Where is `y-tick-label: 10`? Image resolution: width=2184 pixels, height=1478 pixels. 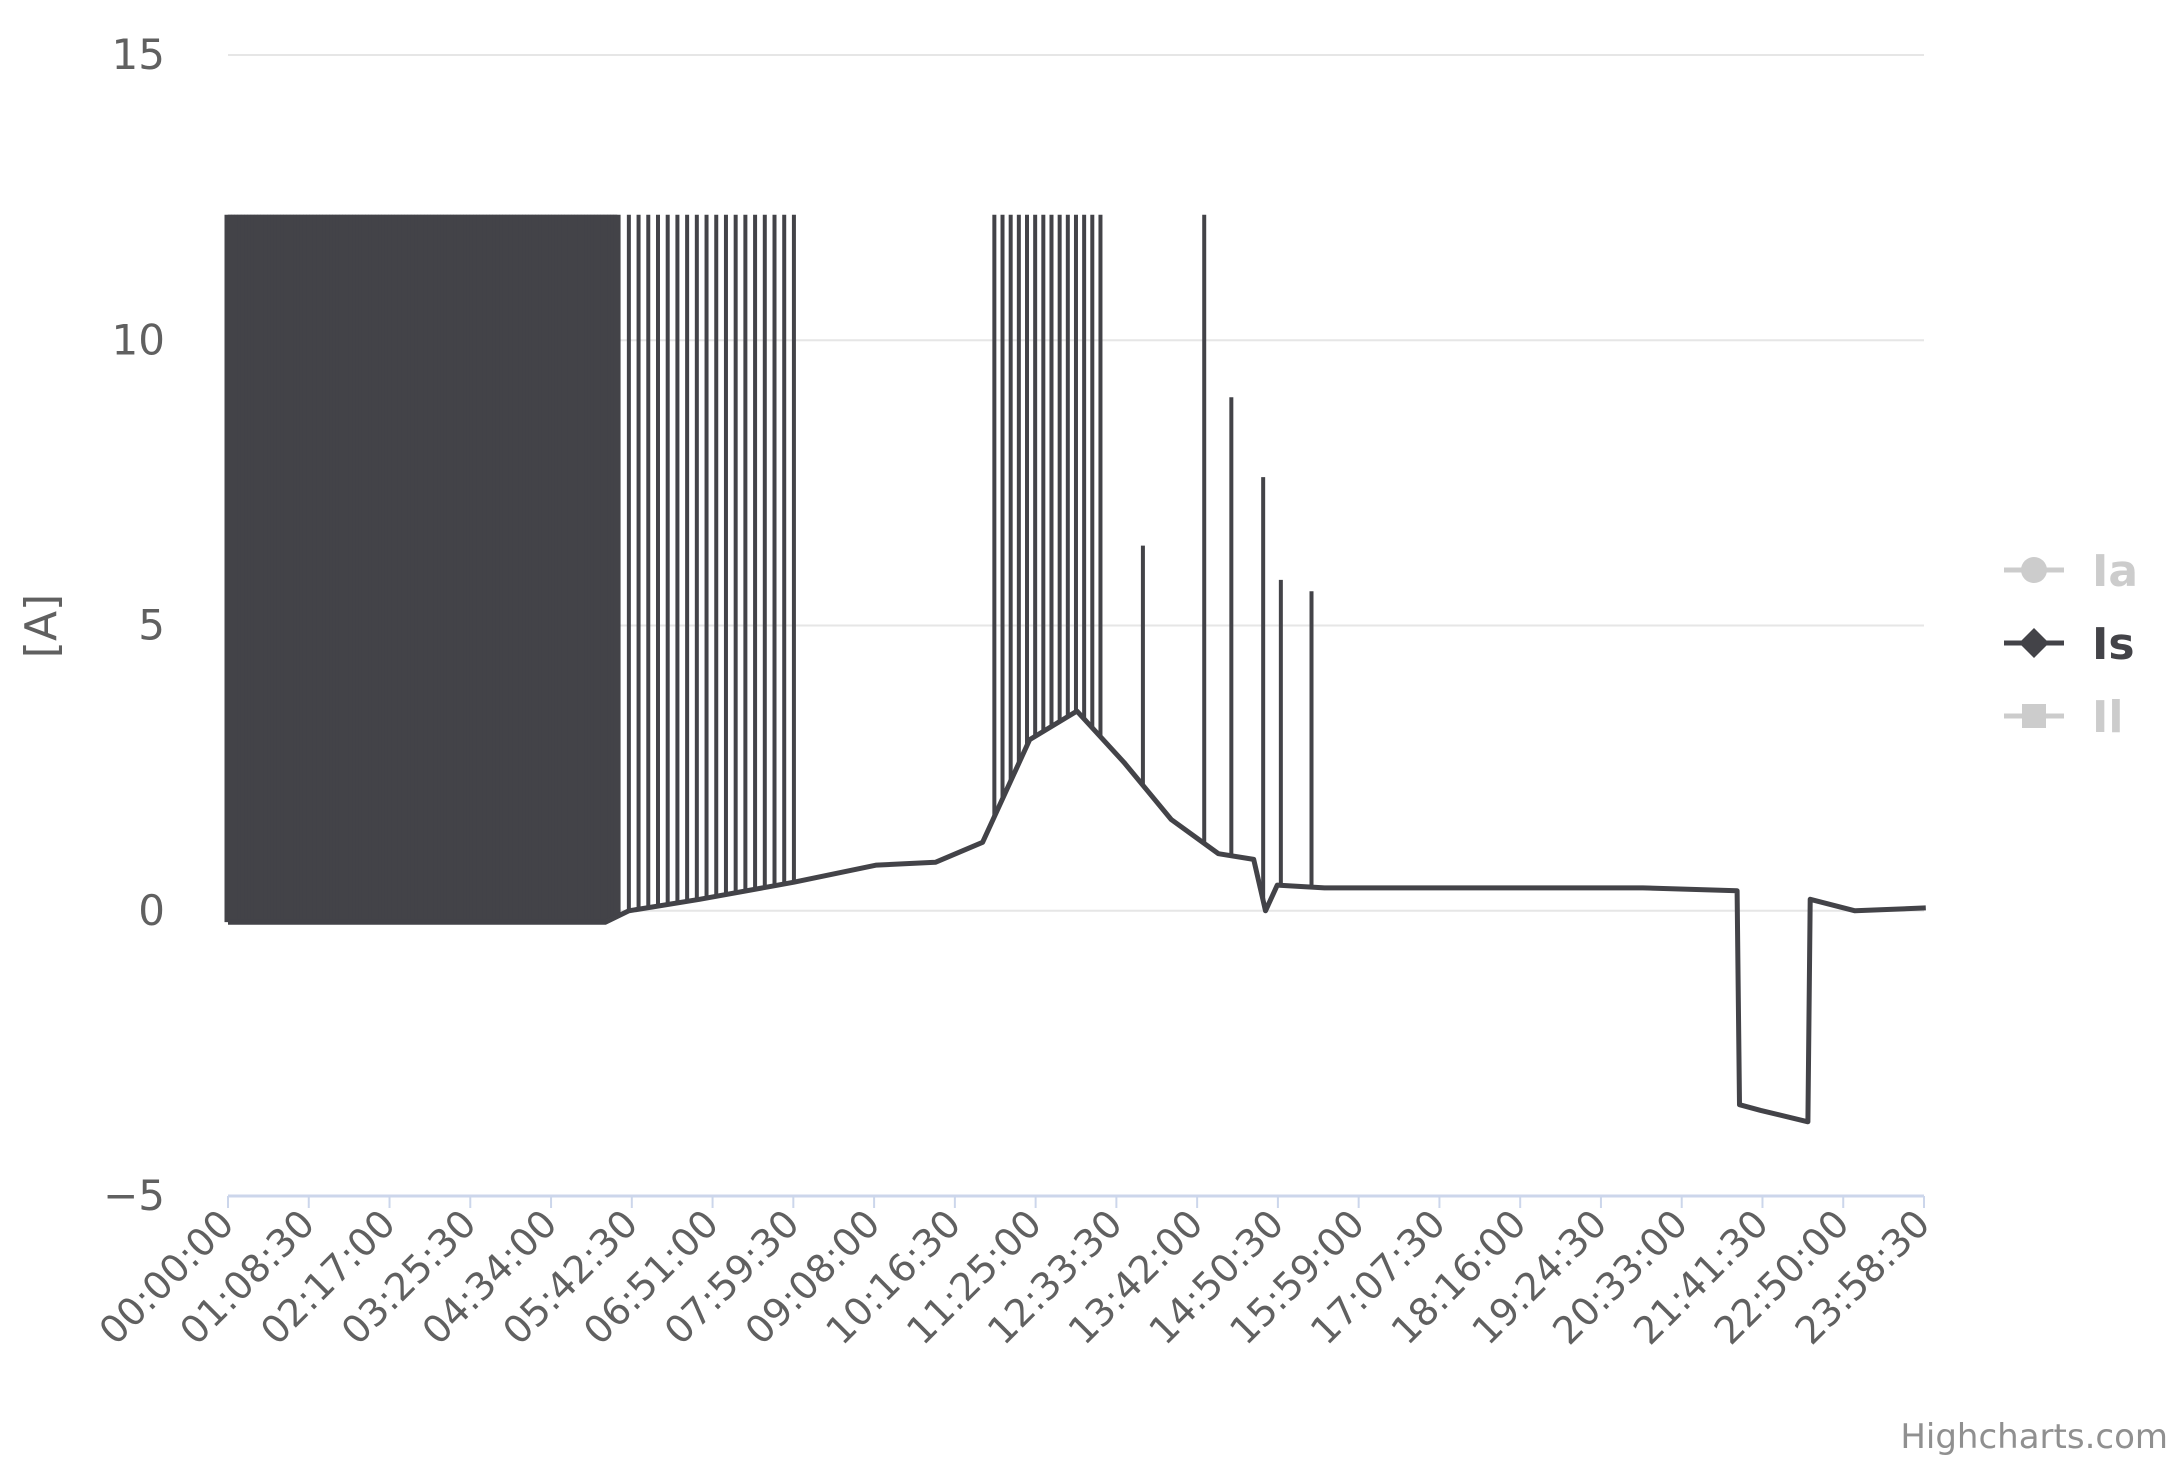
y-tick-label: 10 is located at coordinates (138, 339).